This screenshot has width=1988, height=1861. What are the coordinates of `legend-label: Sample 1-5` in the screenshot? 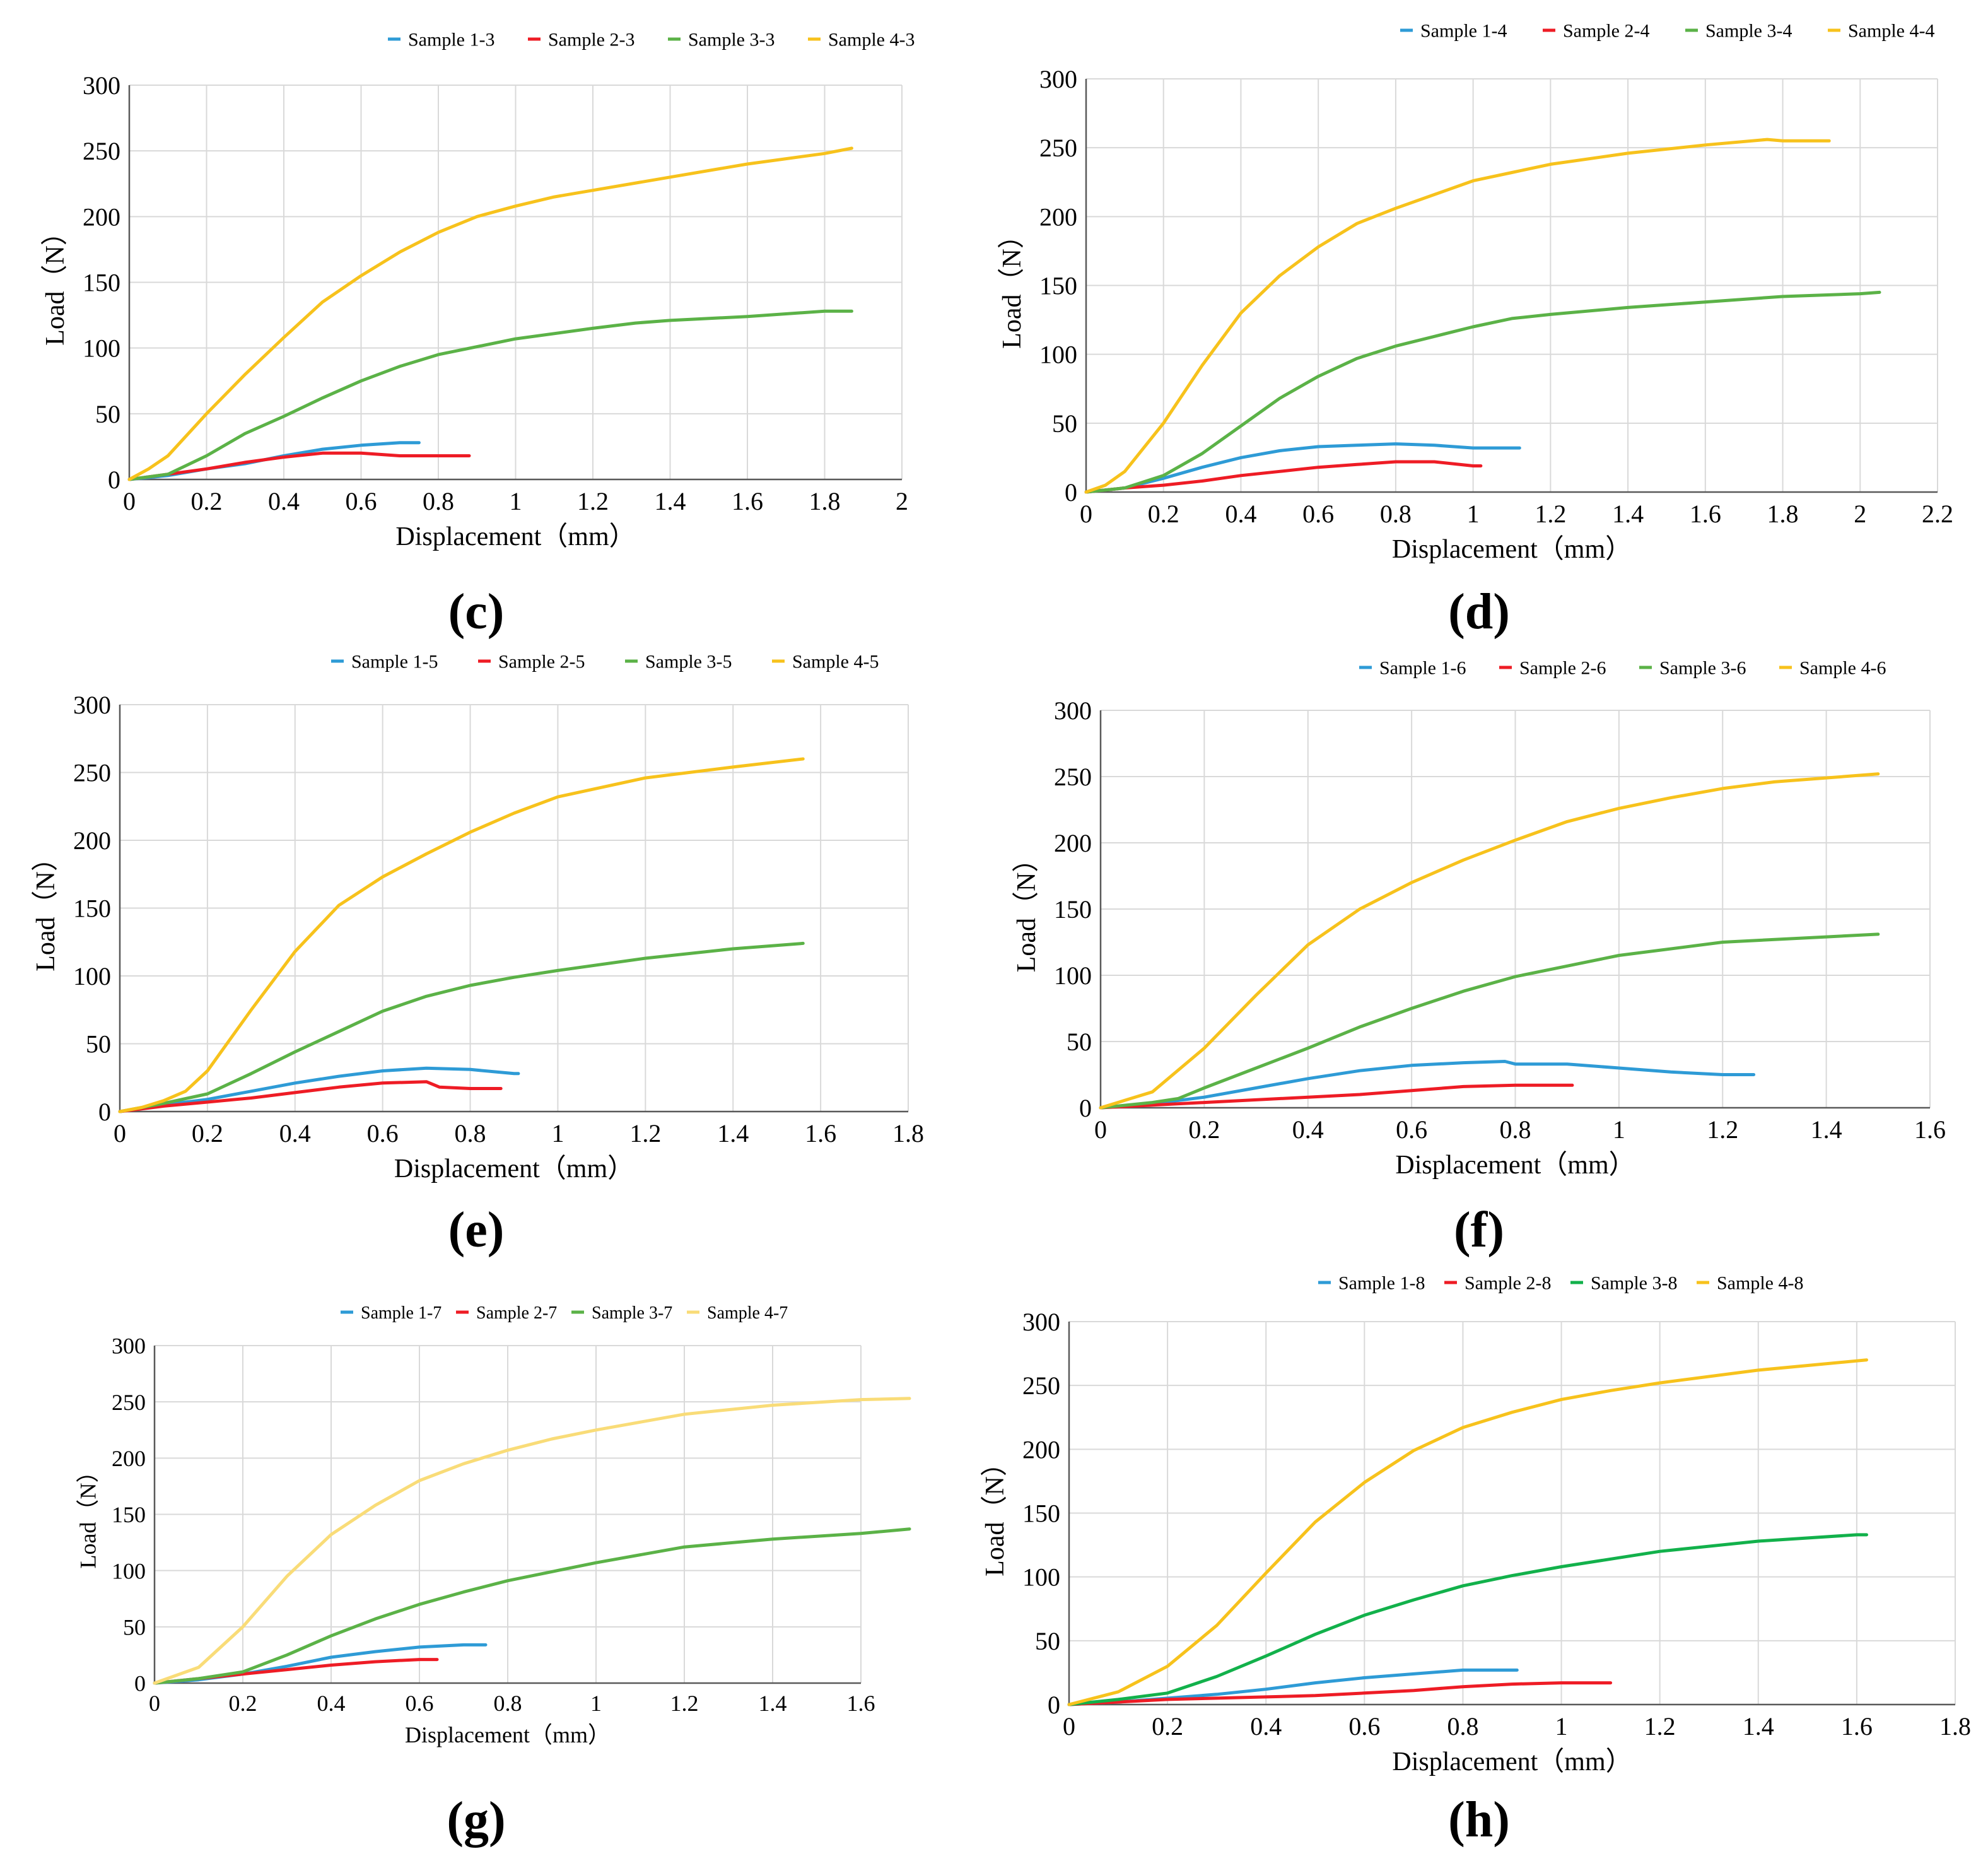 It's located at (394, 662).